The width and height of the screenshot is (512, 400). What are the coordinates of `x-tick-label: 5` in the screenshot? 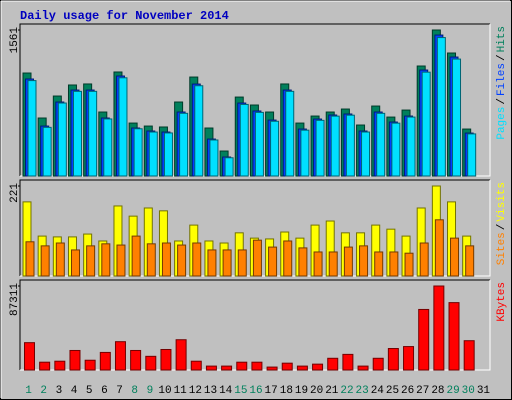 It's located at (89, 391).